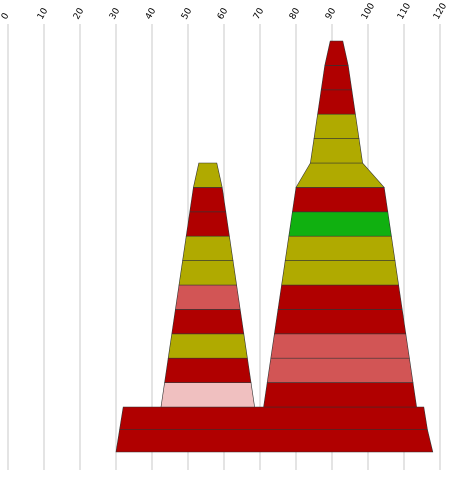 The height and width of the screenshot is (477, 452). What do you see at coordinates (43, 13) in the screenshot?
I see `x-tick-label: 10` at bounding box center [43, 13].